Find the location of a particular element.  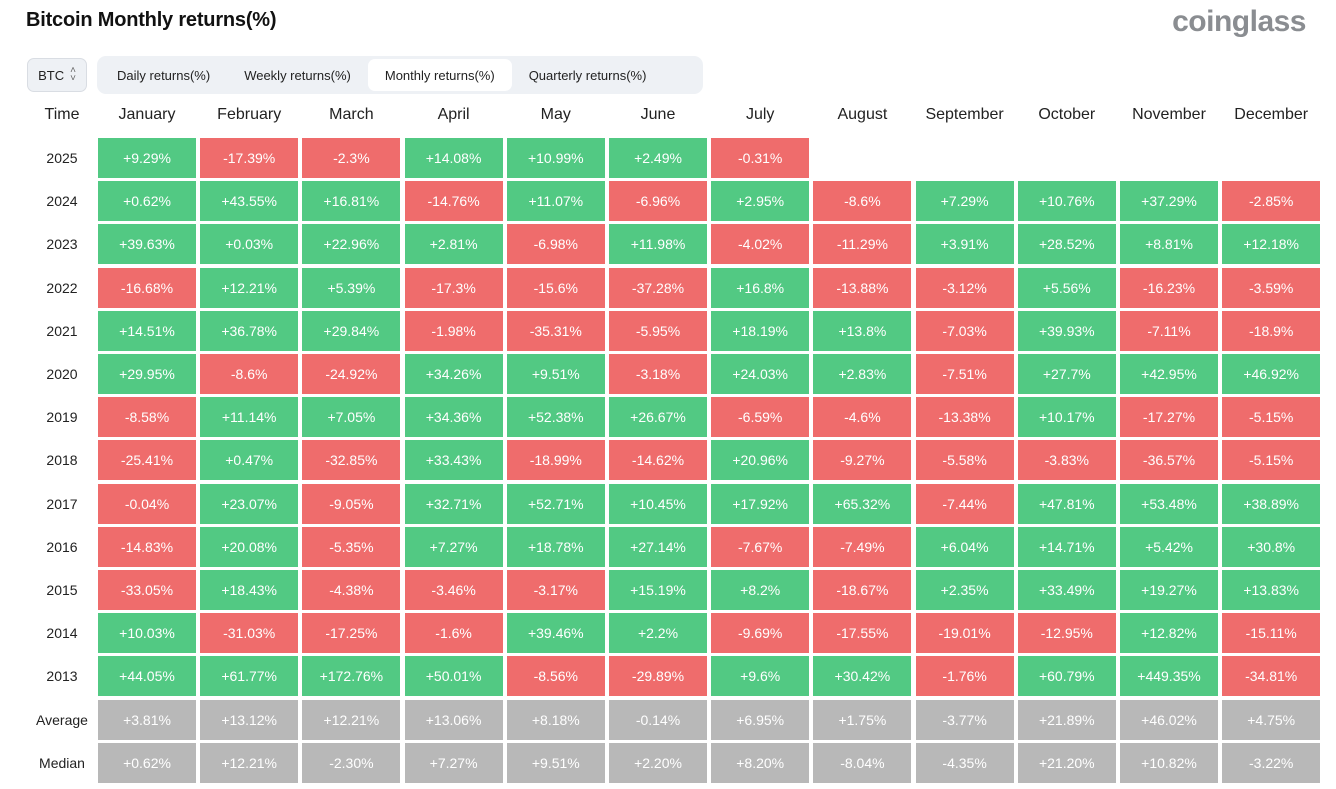

tab-weekly-returns: Weekly returns(%) is located at coordinates (297, 75).